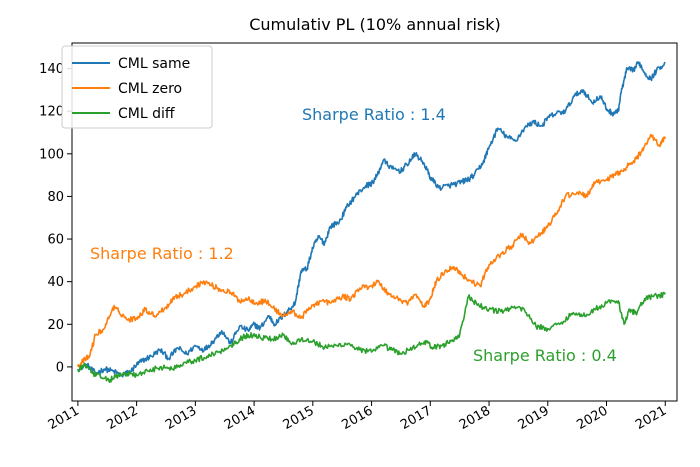  I want to click on x-tick-label-2021: 2021, so click(651, 418).